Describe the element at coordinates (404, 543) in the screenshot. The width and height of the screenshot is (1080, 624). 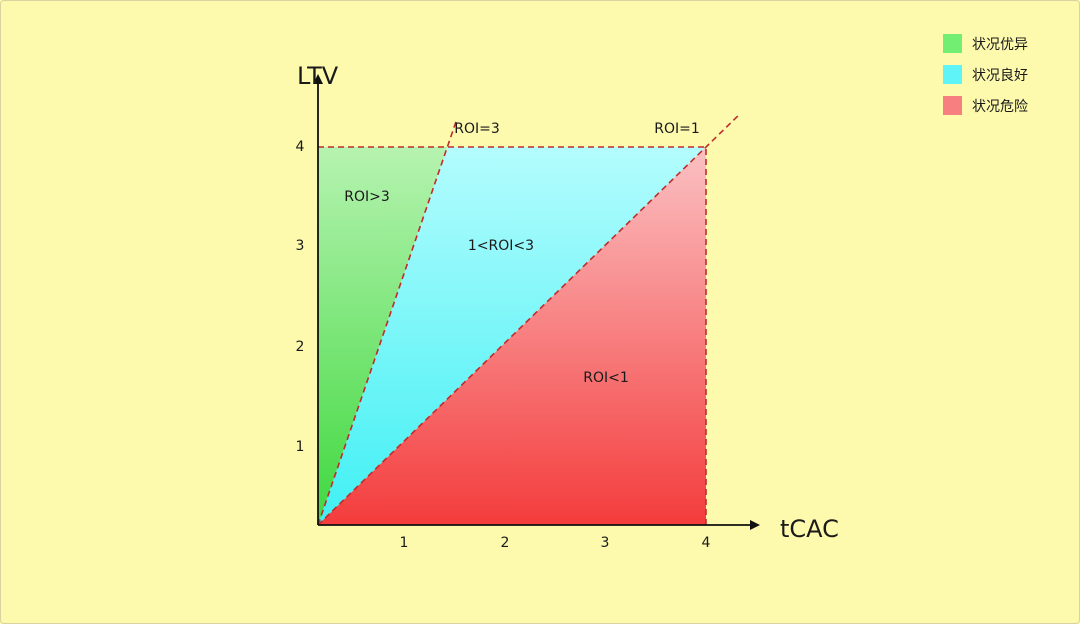
I see `x-tick-label: 1` at that location.